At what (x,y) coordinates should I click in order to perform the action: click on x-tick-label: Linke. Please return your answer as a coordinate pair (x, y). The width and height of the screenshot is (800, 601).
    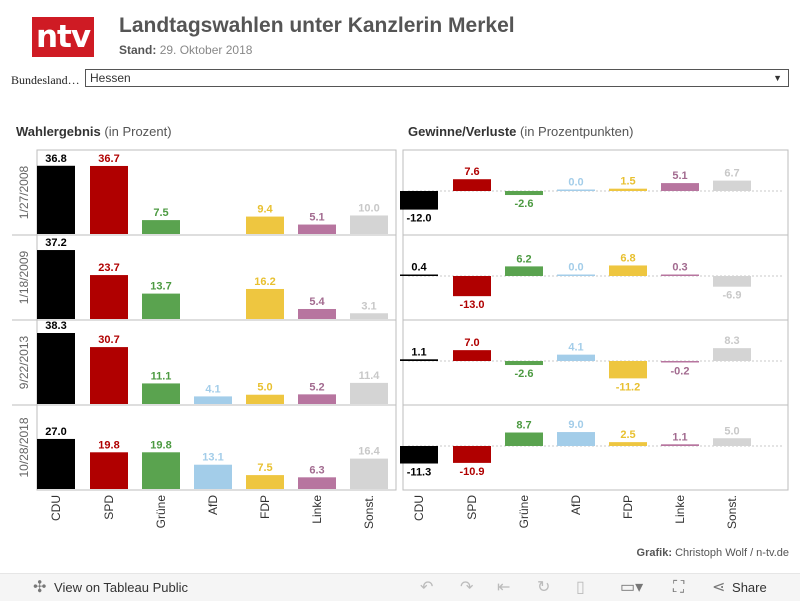
    Looking at the image, I should click on (680, 509).